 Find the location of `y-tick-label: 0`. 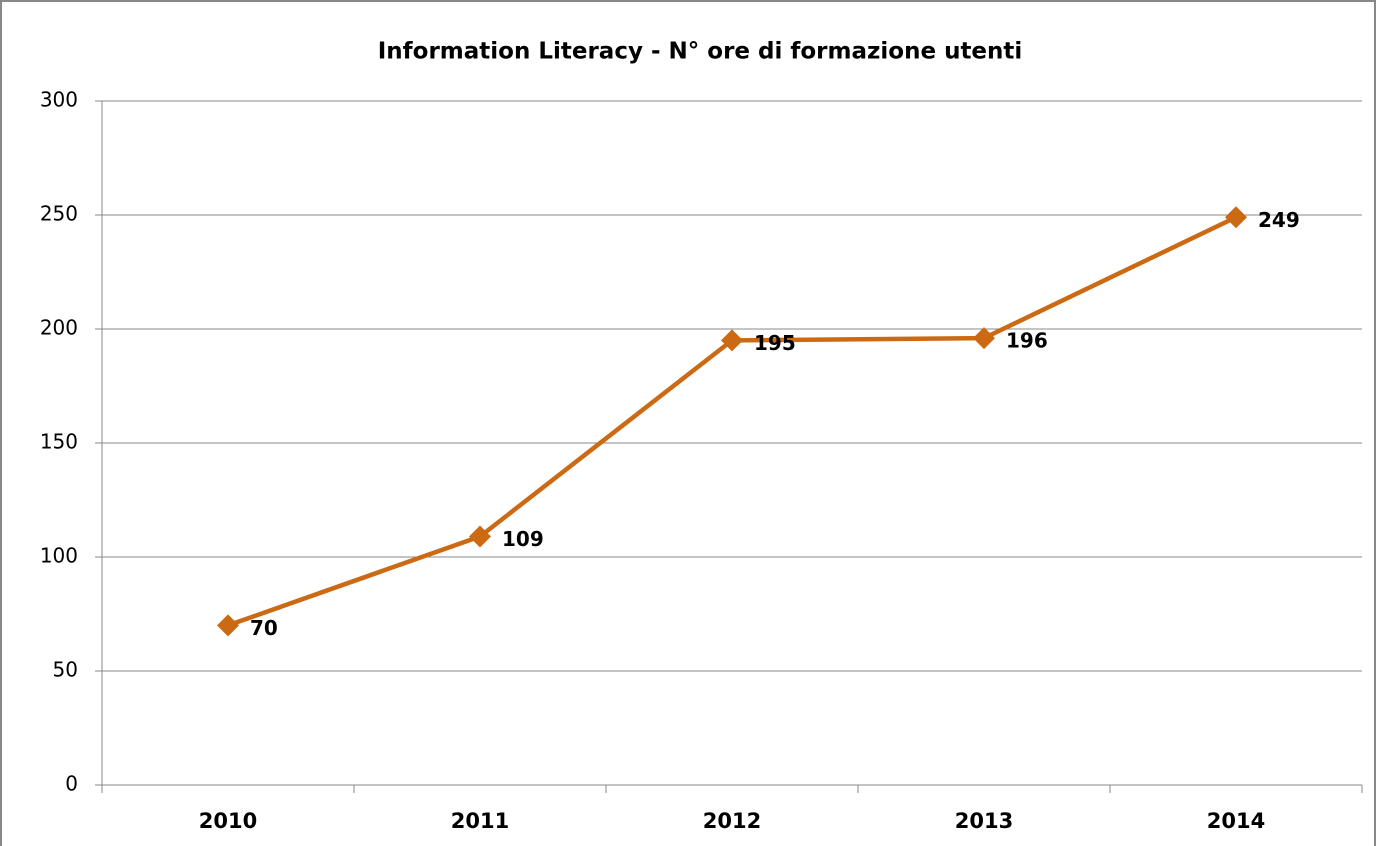

y-tick-label: 0 is located at coordinates (71, 784).